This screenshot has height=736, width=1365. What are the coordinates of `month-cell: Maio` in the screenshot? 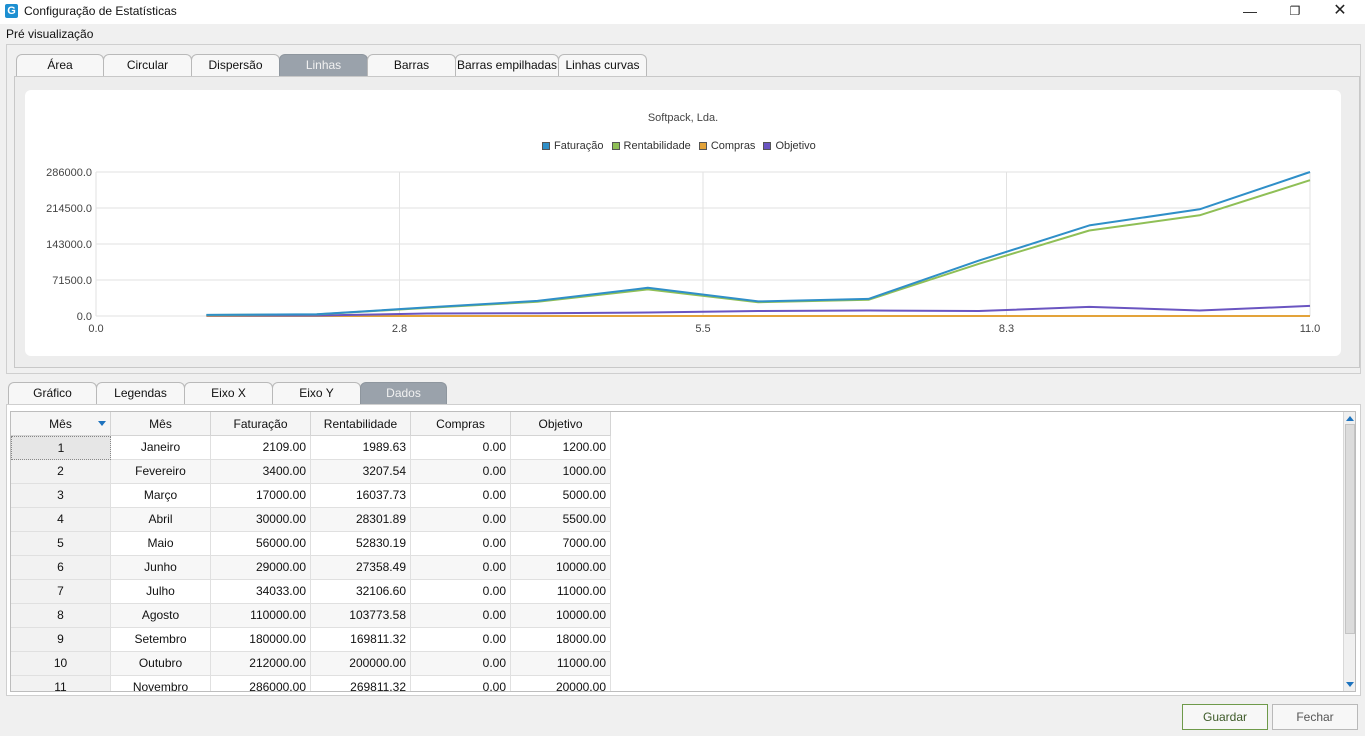 It's located at (161, 544).